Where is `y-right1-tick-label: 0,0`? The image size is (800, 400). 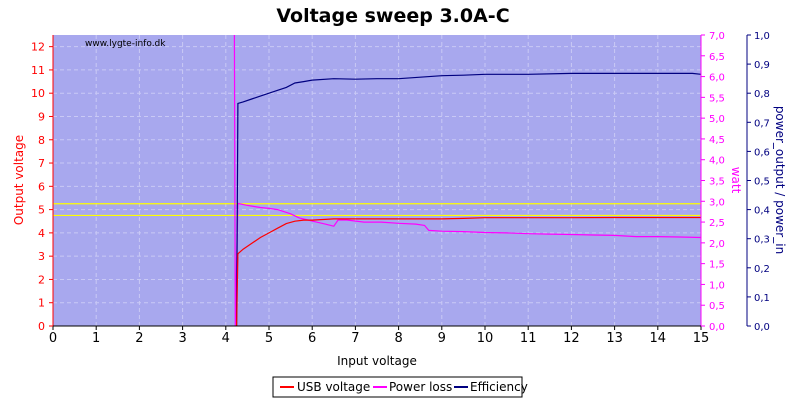
y-right1-tick-label: 0,0 is located at coordinates (717, 327).